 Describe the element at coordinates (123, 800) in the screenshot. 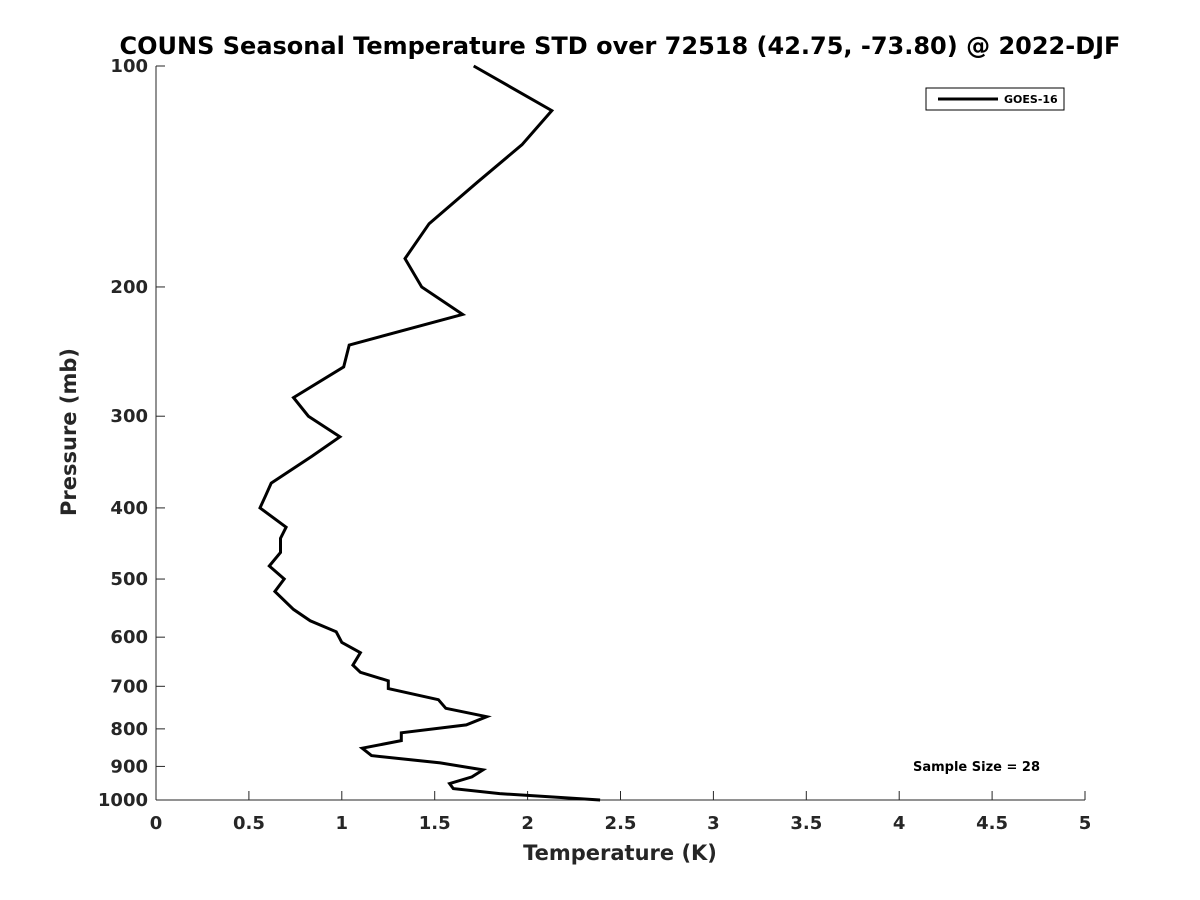

I see `y-tick-label: 1000` at that location.